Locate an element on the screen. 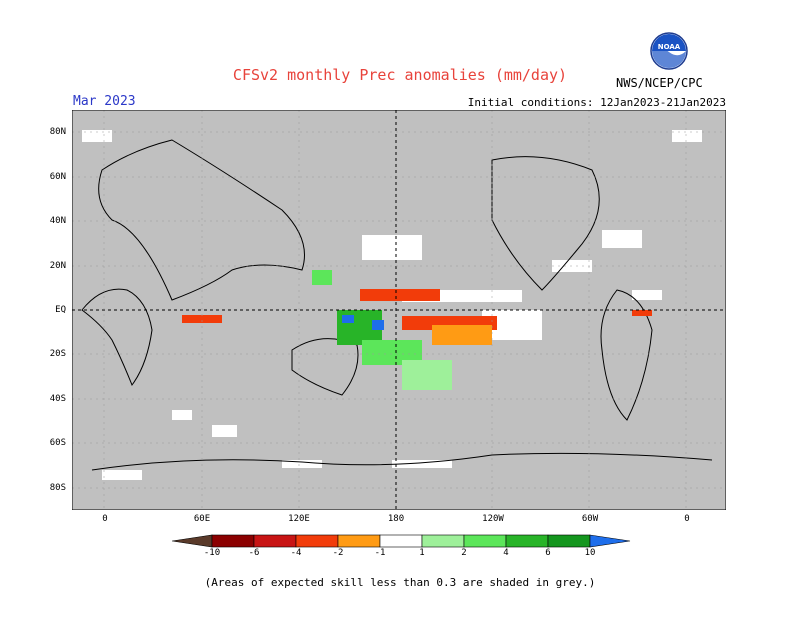  colorbar-label: -2 is located at coordinates (338, 553).